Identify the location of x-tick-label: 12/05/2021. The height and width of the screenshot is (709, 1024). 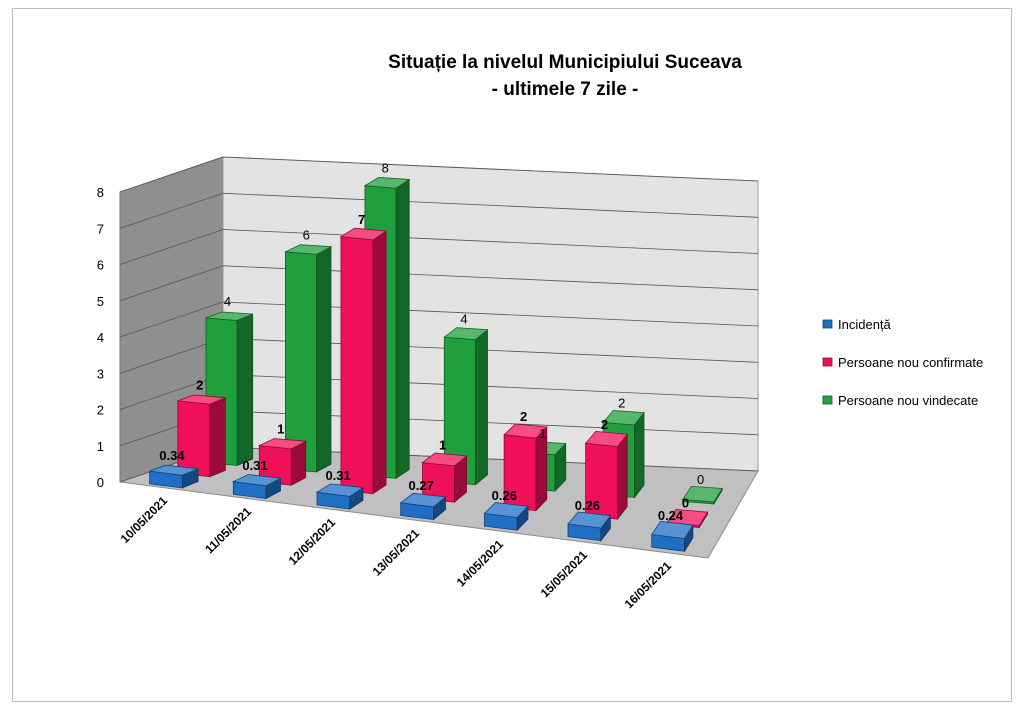
(312, 541).